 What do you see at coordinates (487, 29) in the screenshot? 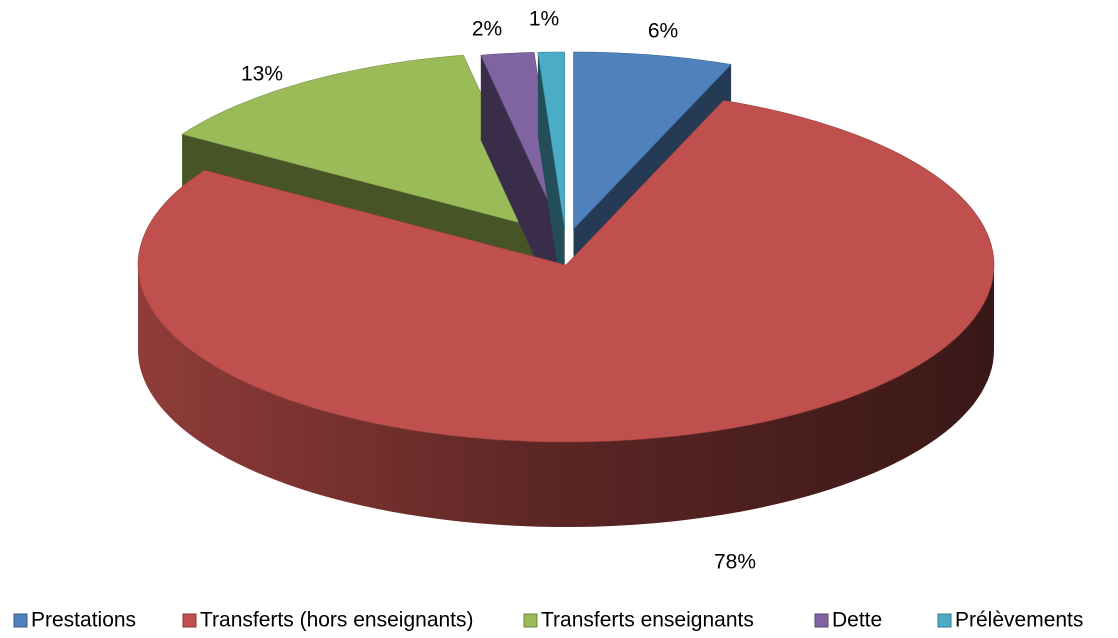
I see `data-label: 2%` at bounding box center [487, 29].